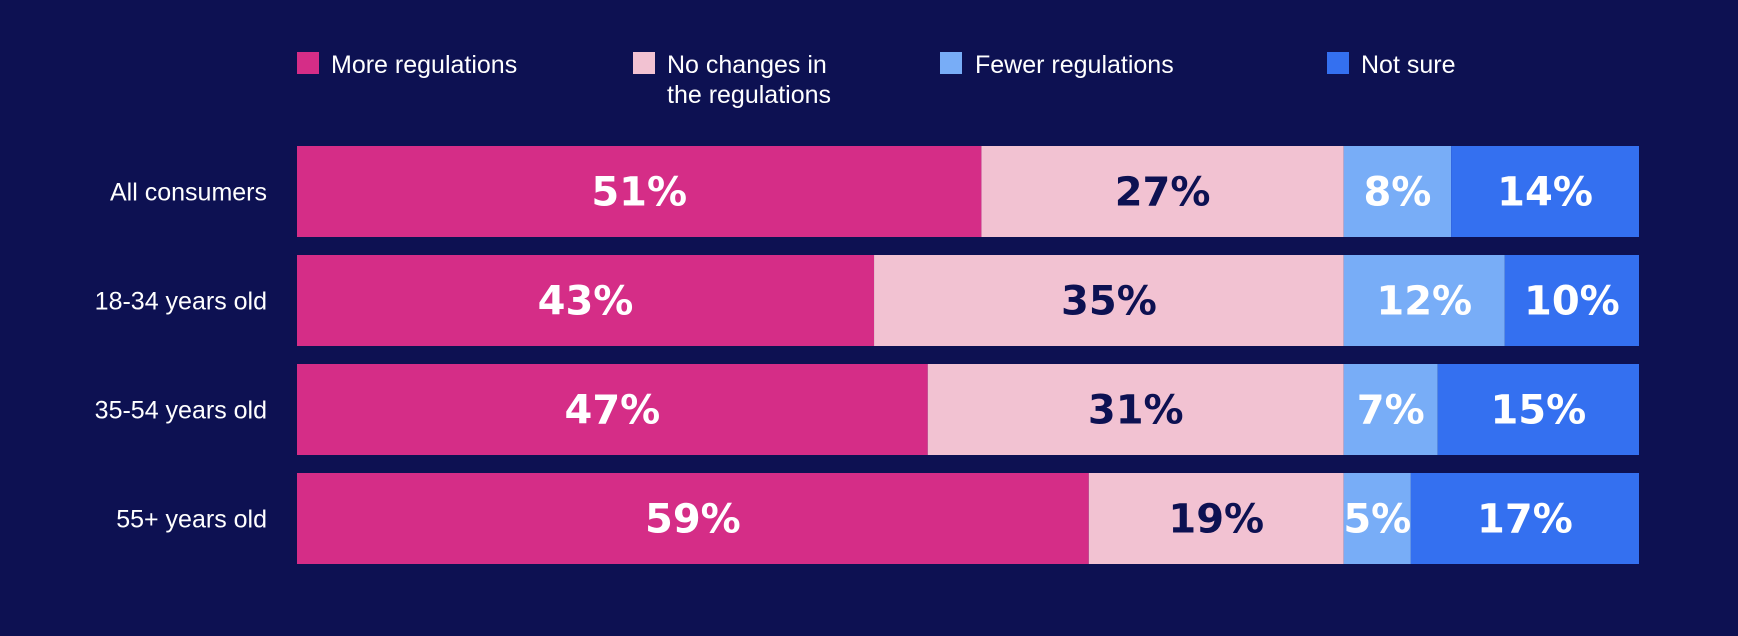 The width and height of the screenshot is (1738, 636). What do you see at coordinates (951, 63) in the screenshot?
I see `legend-swatch-fewer-regulations` at bounding box center [951, 63].